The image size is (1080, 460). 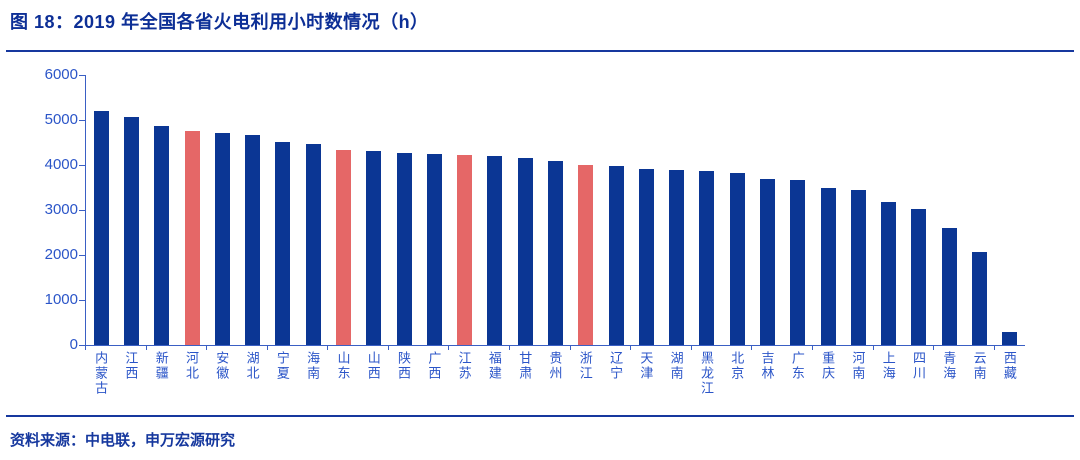 What do you see at coordinates (494, 366) in the screenshot?
I see `x-axis-category-label: 福建` at bounding box center [494, 366].